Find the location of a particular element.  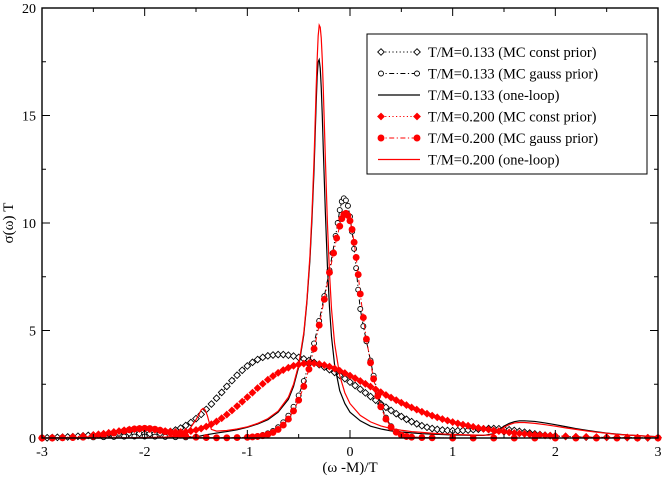

legend-item: T/M=0.200 (MC gauss prior) is located at coordinates (487, 139).